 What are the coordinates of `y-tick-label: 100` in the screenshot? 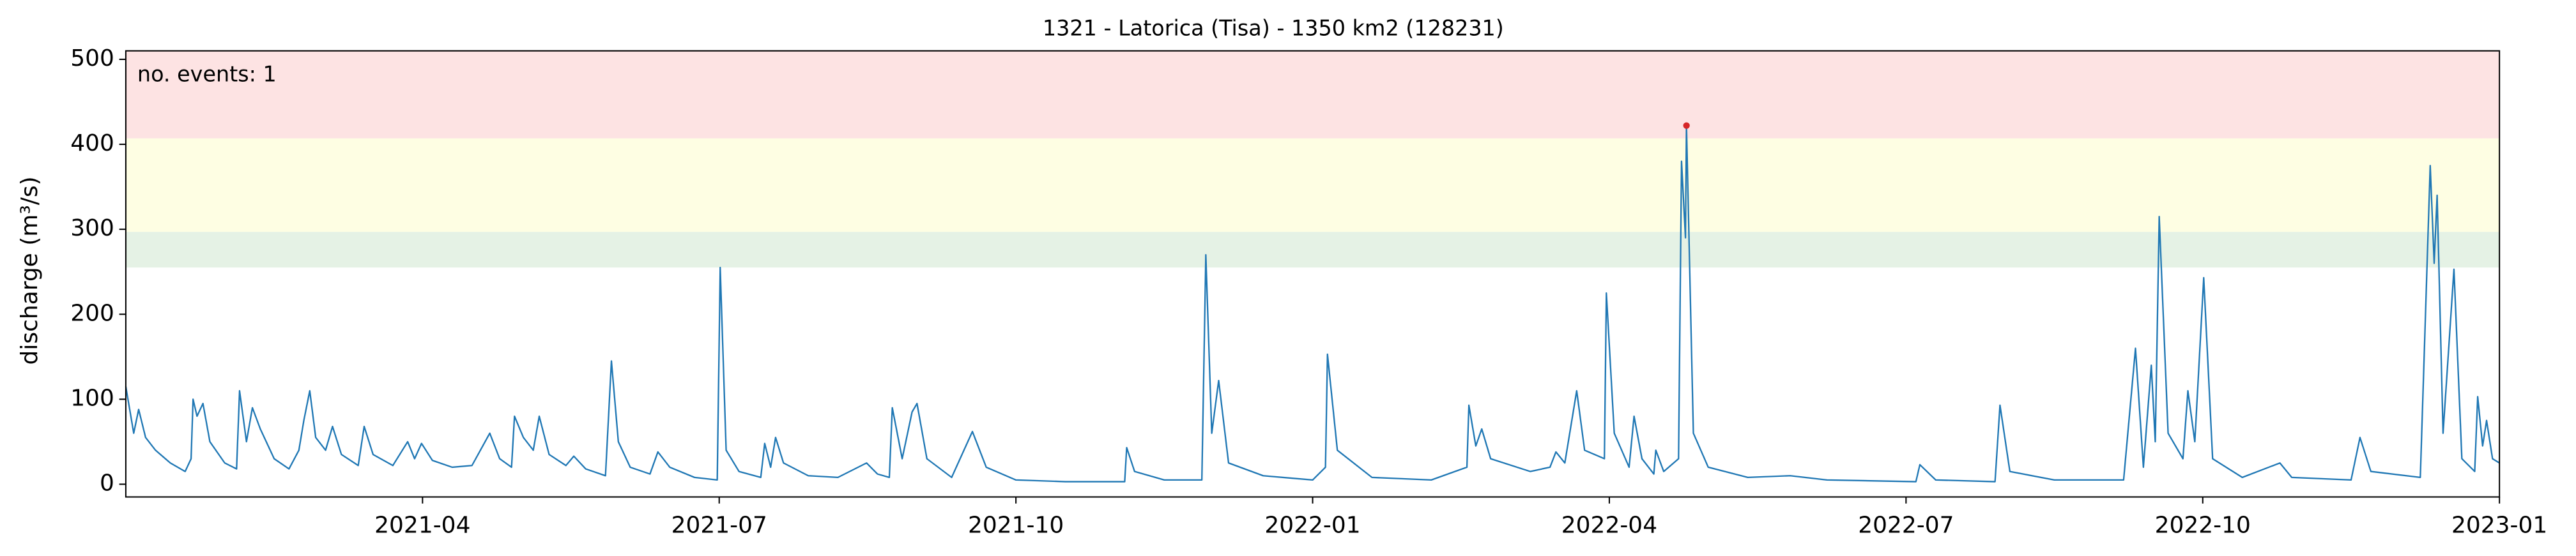 It's located at (92, 398).